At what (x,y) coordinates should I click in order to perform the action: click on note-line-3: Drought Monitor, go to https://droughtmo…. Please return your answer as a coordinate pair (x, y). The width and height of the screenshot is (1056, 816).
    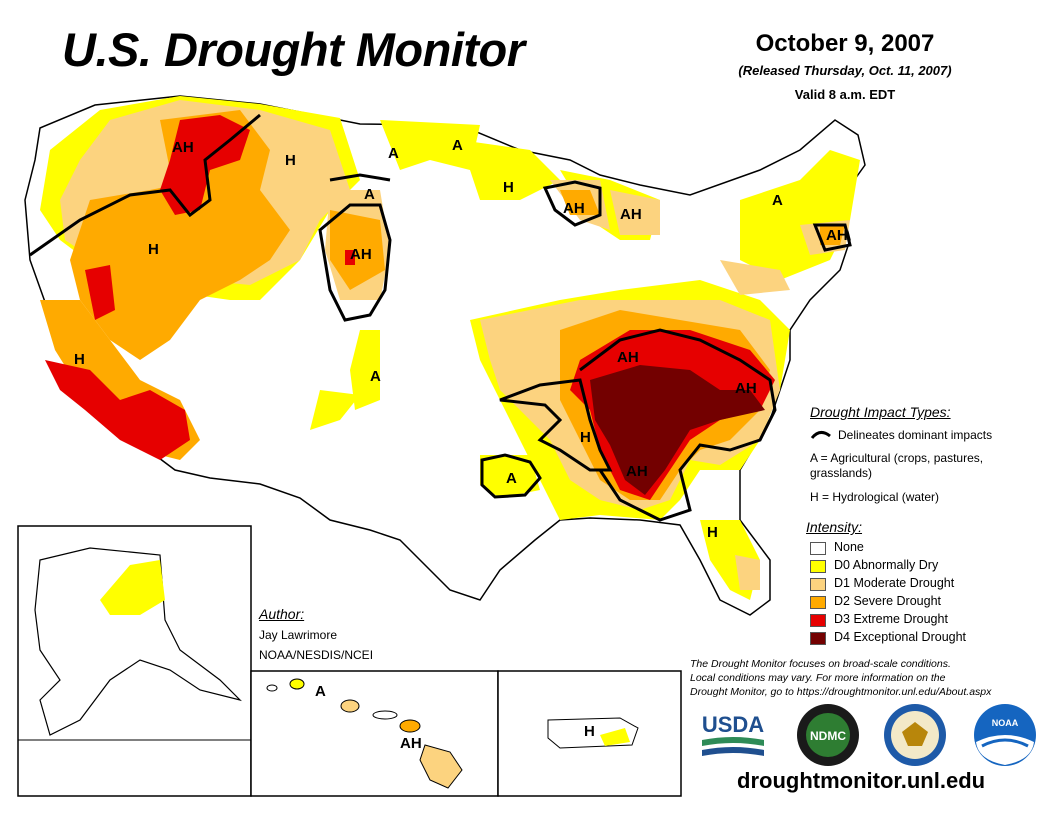
    Looking at the image, I should click on (841, 692).